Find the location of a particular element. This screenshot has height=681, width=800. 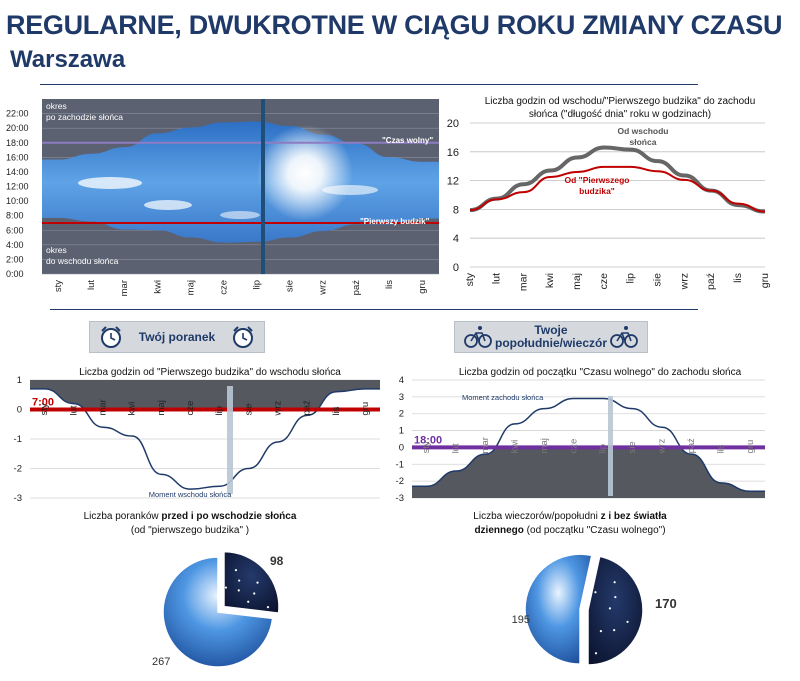

morning-button: Twój poranek is located at coordinates (177, 337).